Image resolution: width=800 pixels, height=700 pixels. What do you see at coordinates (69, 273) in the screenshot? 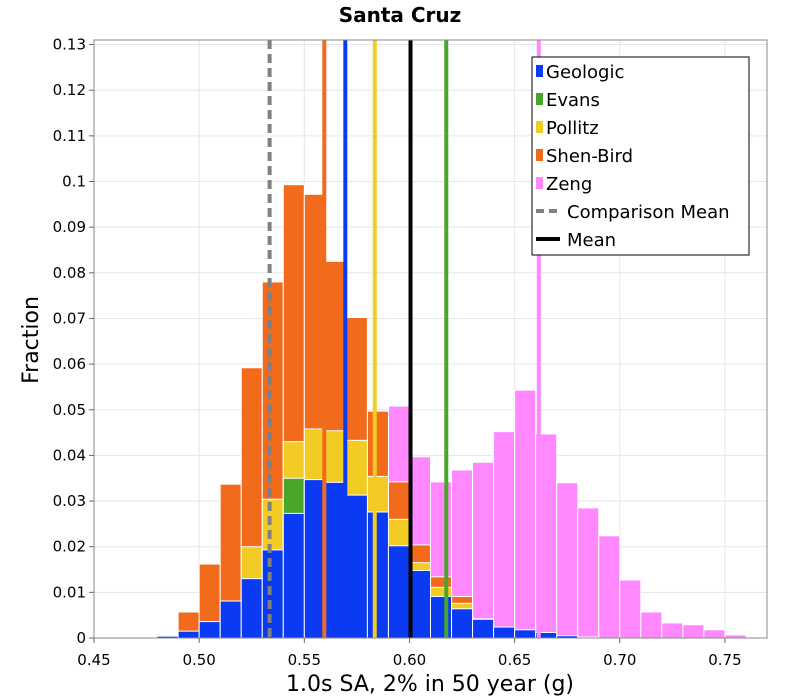
I see `y-tick-label-8: 0.08` at bounding box center [69, 273].